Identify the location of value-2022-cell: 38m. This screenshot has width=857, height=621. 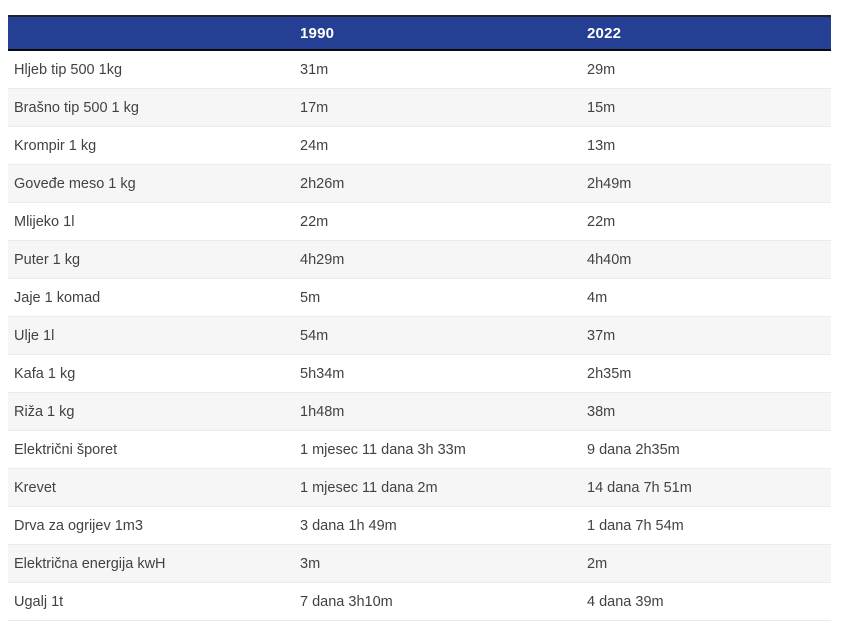
(706, 411).